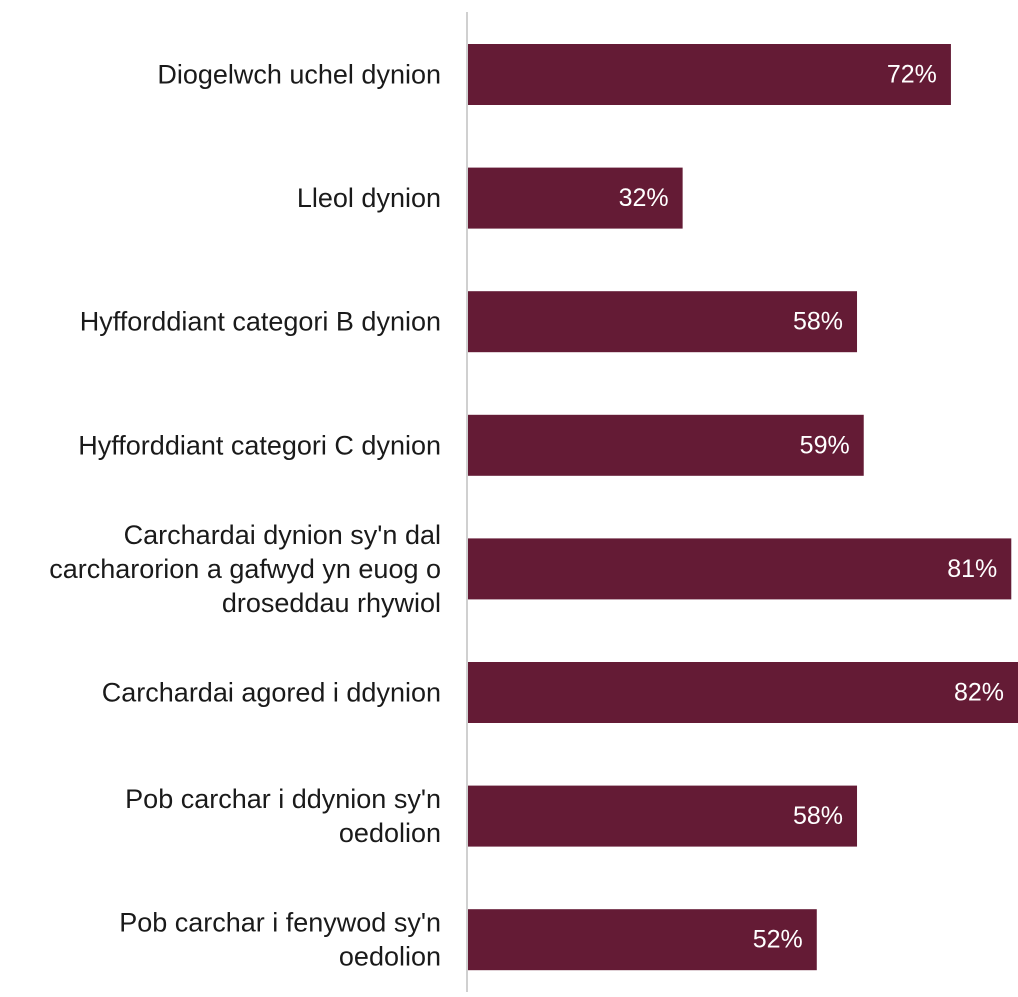 This screenshot has height=997, width=1018. I want to click on category-label: Diogelwch uchel dynion, so click(299, 75).